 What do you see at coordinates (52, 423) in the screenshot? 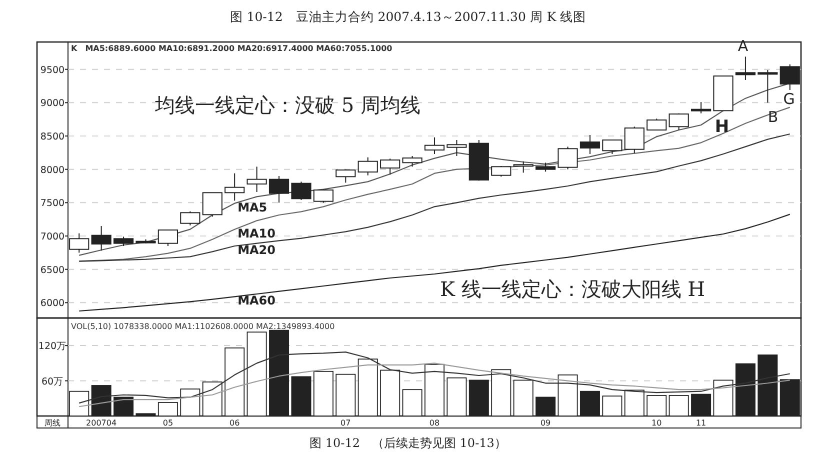
I see `xlabel: 周线` at bounding box center [52, 423].